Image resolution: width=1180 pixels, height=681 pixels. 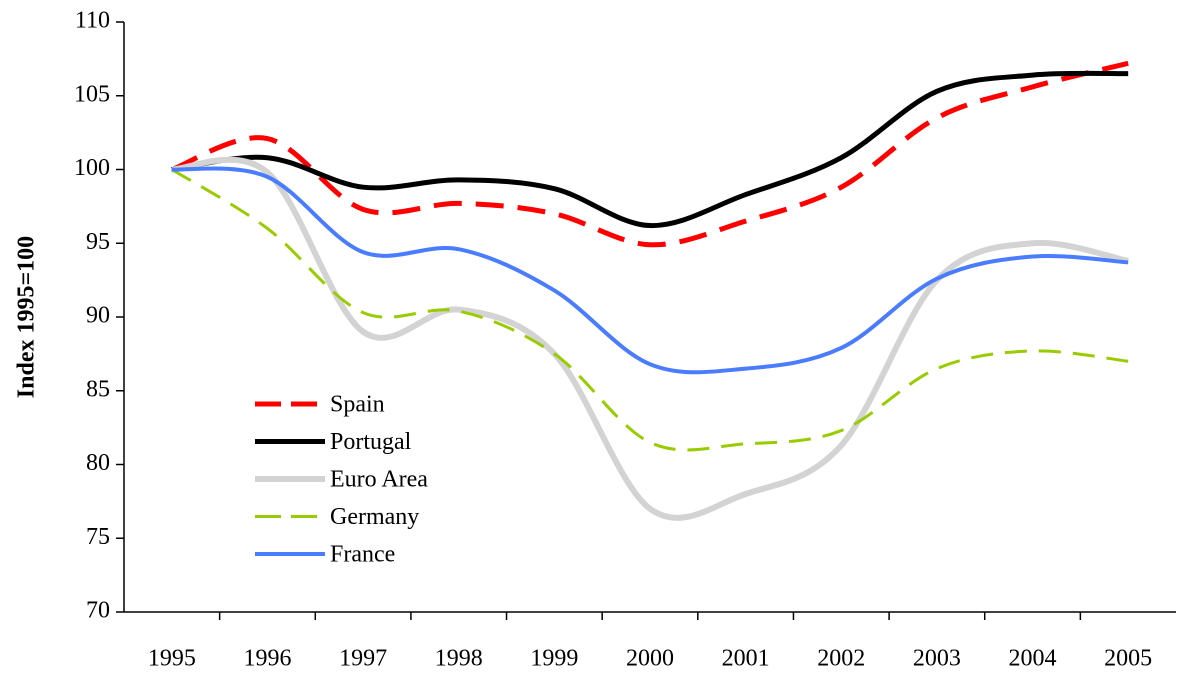 I want to click on legend-label: Germany, so click(x=374, y=517).